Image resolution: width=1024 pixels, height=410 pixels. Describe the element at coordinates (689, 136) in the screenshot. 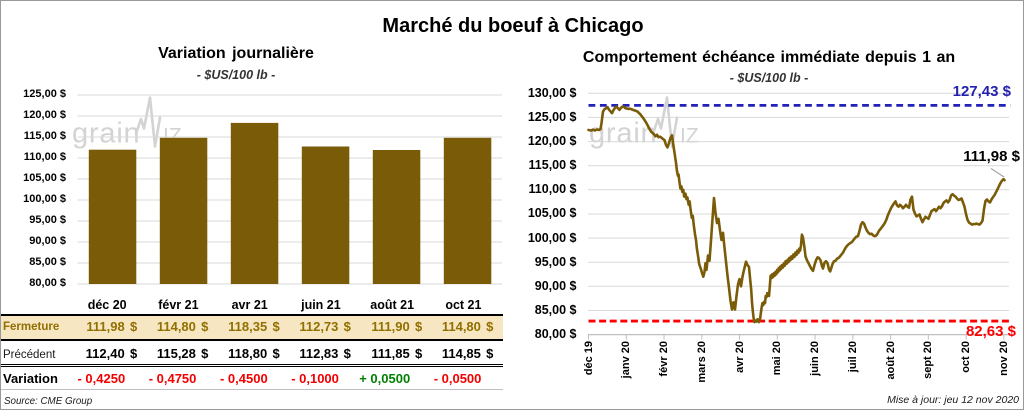

I see `svg-text: IZ` at that location.